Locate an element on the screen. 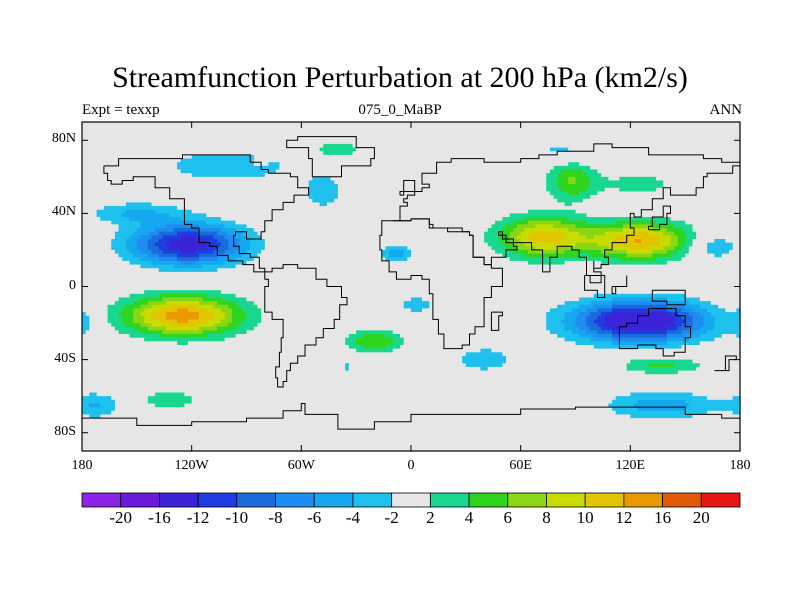 The width and height of the screenshot is (800, 600). colorbar-label: 4 is located at coordinates (469, 517).